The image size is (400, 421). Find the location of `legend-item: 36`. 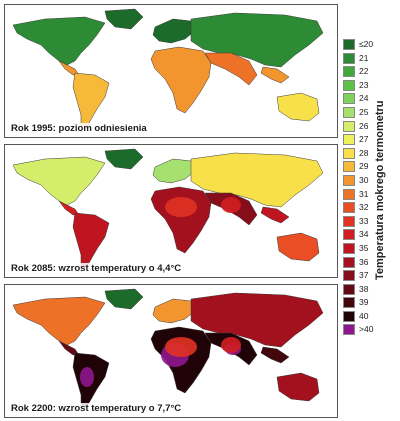

legend-item: 36 is located at coordinates (359, 263).